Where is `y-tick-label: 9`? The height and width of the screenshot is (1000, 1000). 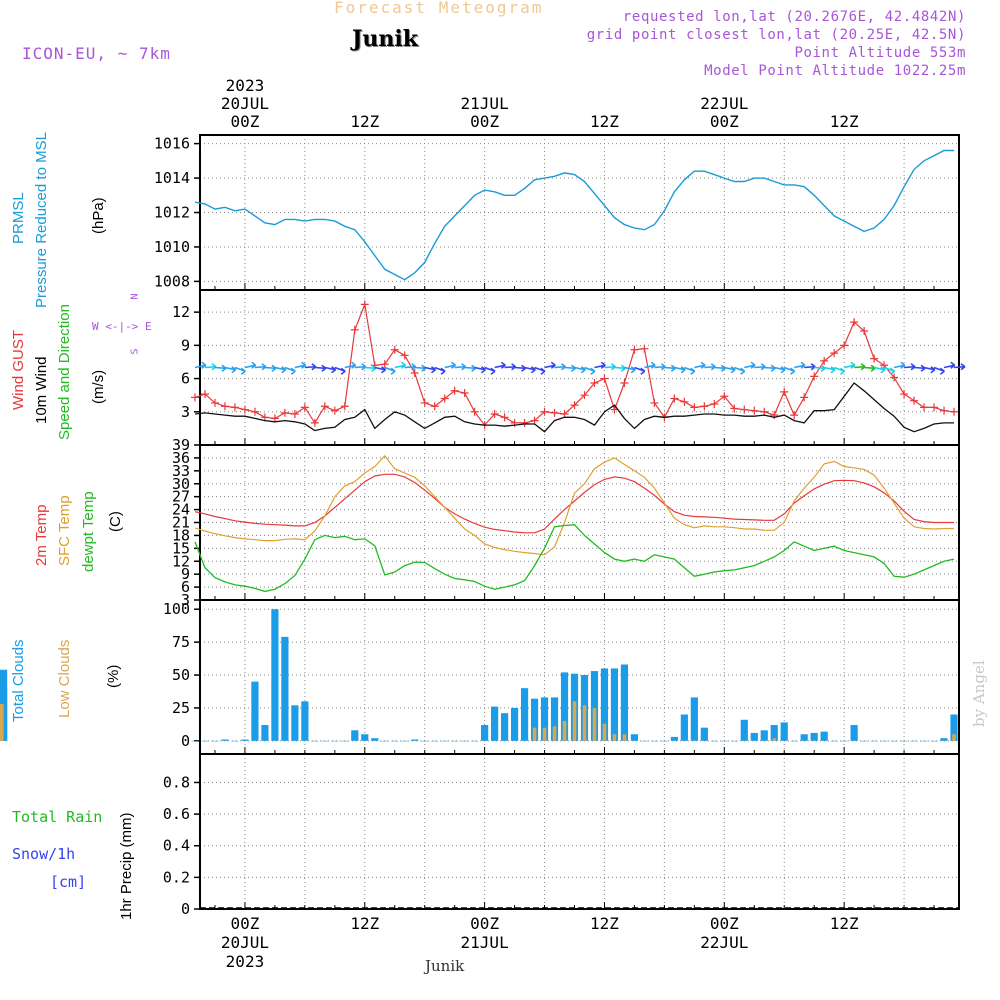 y-tick-label: 9 is located at coordinates (185, 574).